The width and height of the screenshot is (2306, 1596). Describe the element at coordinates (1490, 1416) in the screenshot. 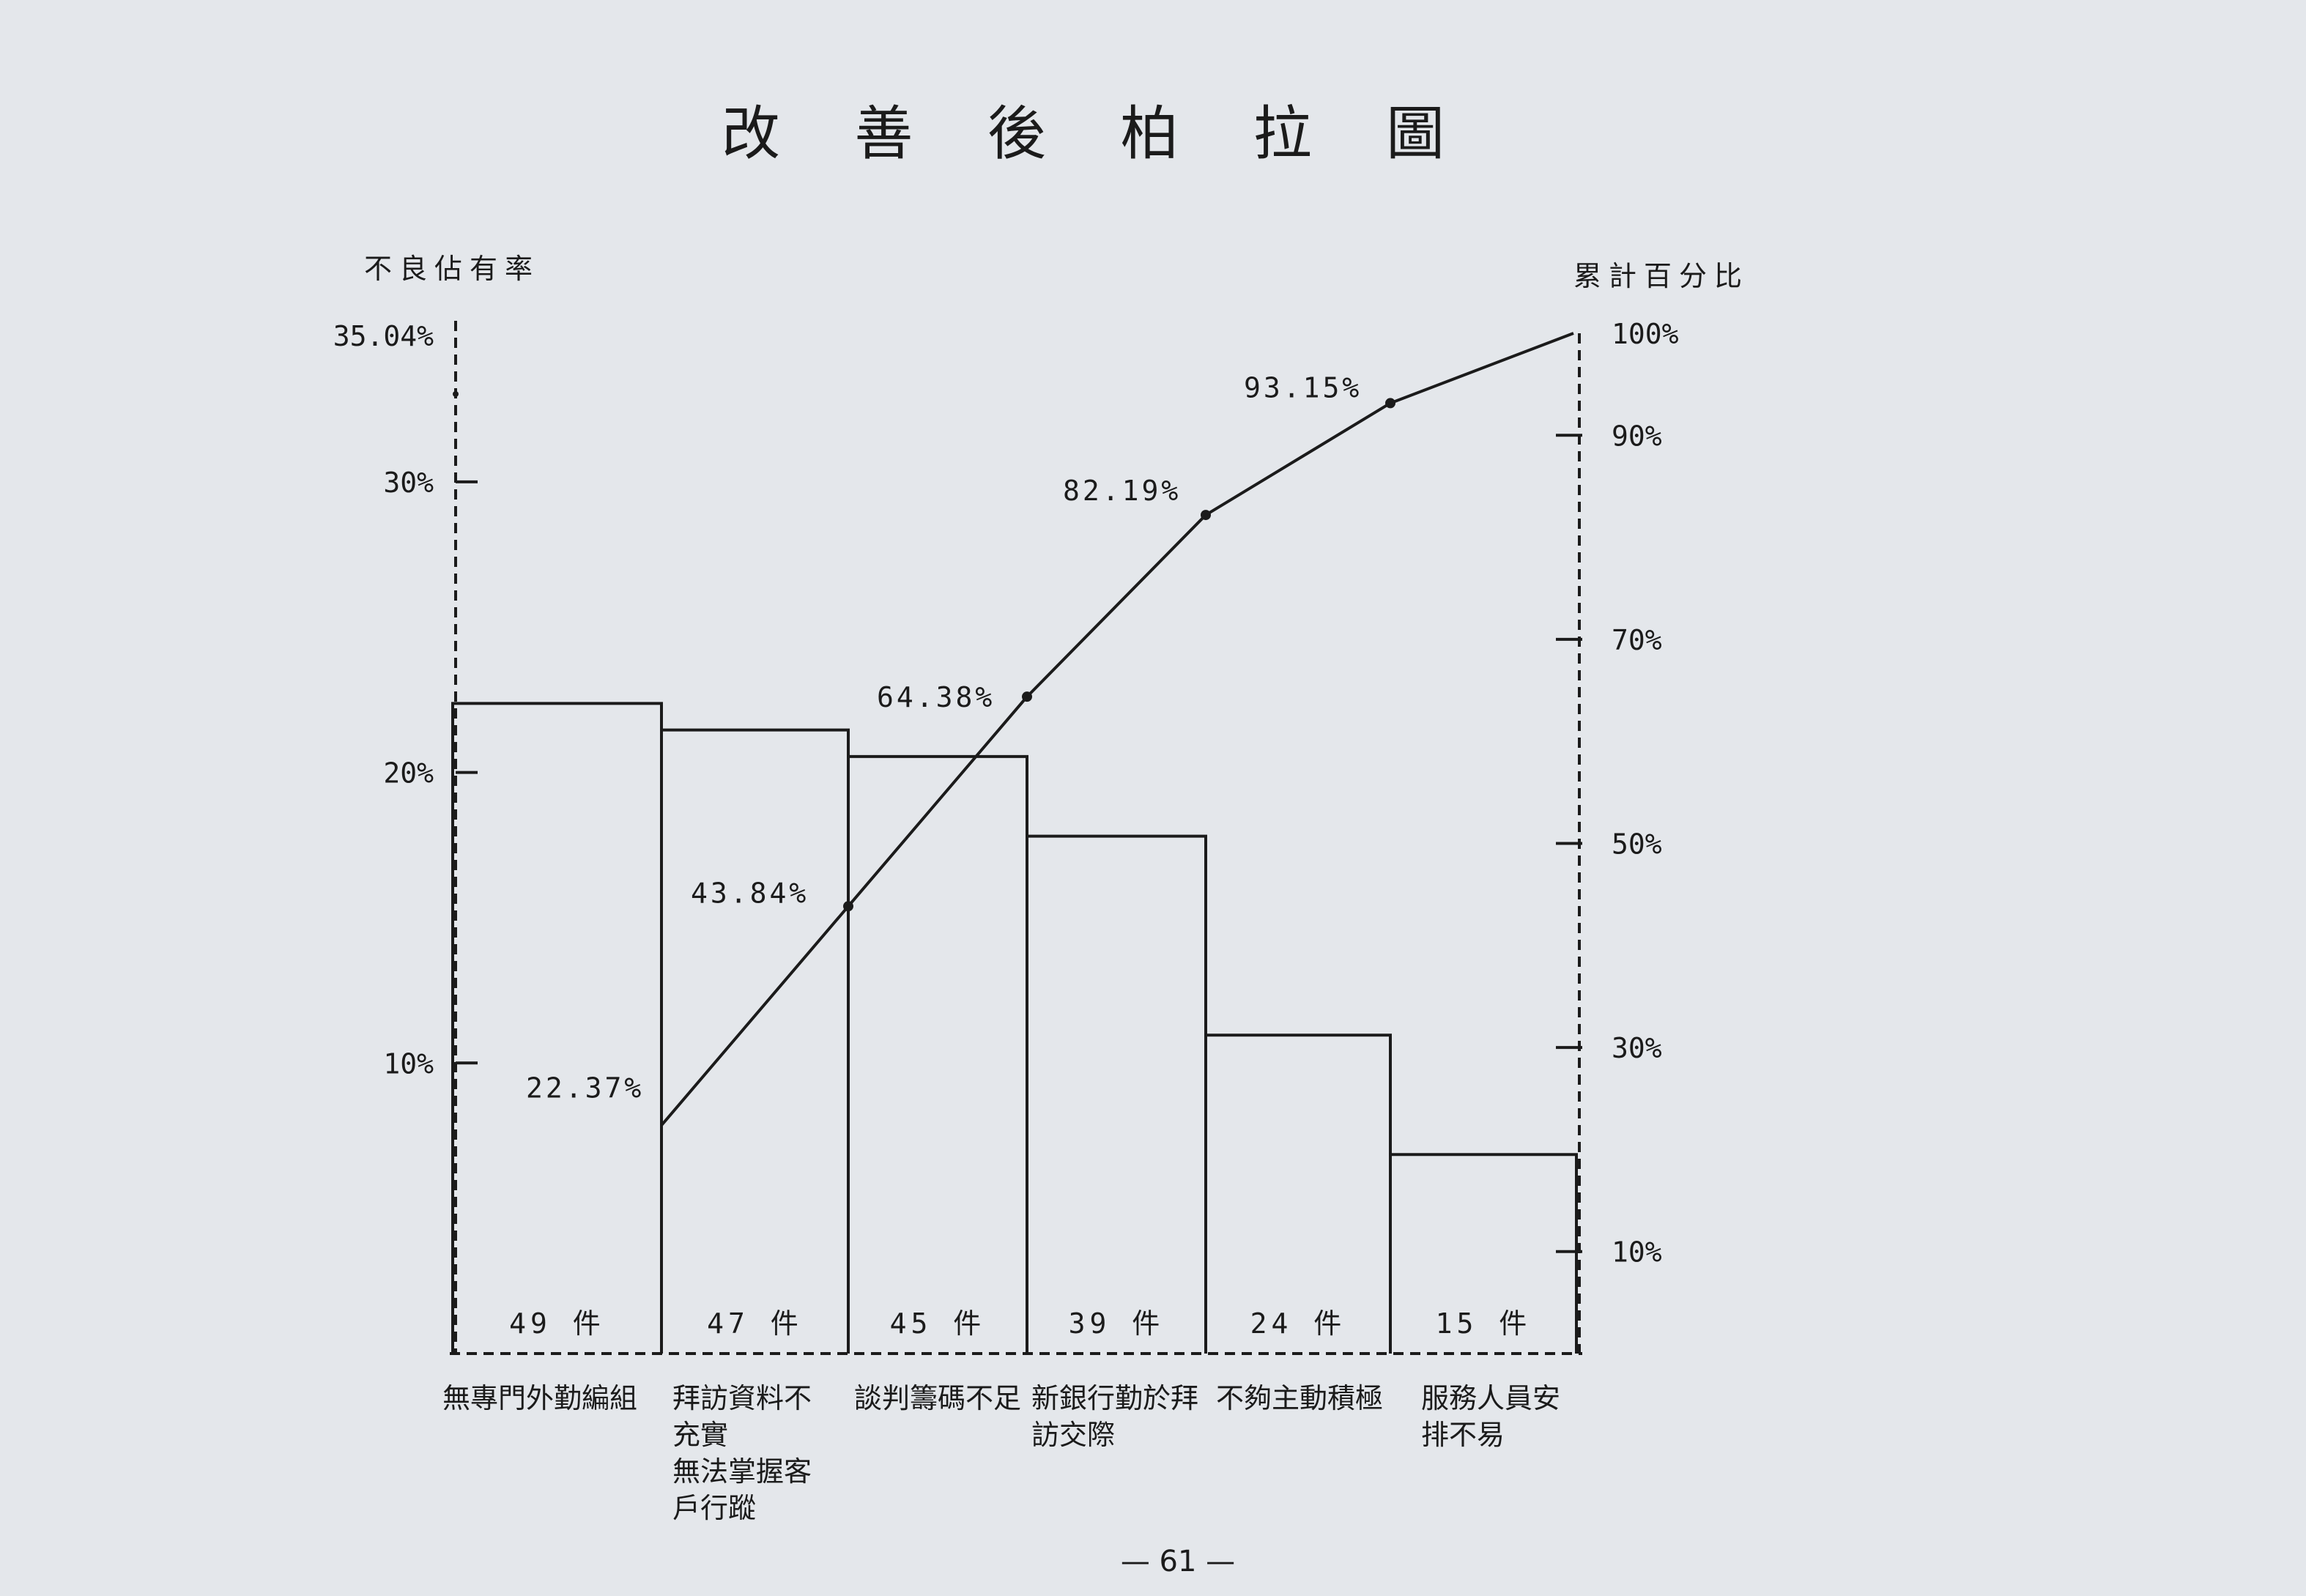

I see `category-label: 服務人員安排不易` at that location.